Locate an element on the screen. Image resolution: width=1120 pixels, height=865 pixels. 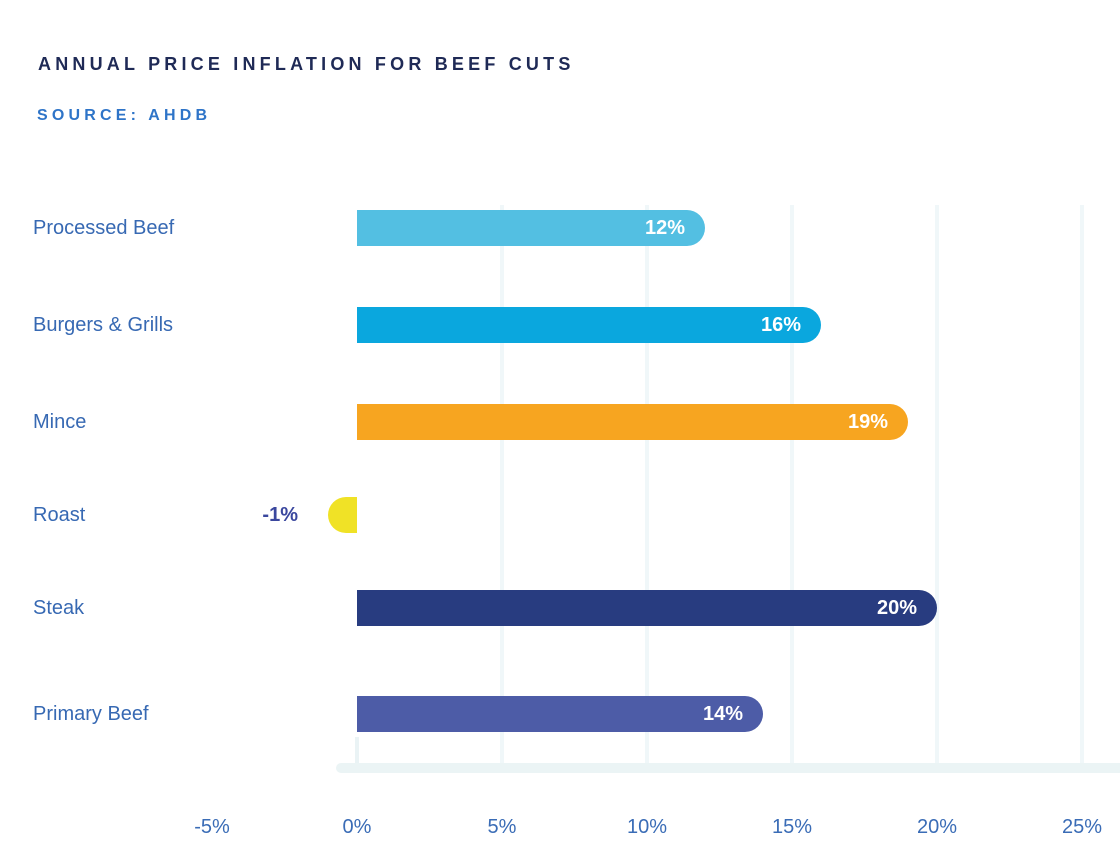
bar-value-label: 19% is located at coordinates (867, 422).